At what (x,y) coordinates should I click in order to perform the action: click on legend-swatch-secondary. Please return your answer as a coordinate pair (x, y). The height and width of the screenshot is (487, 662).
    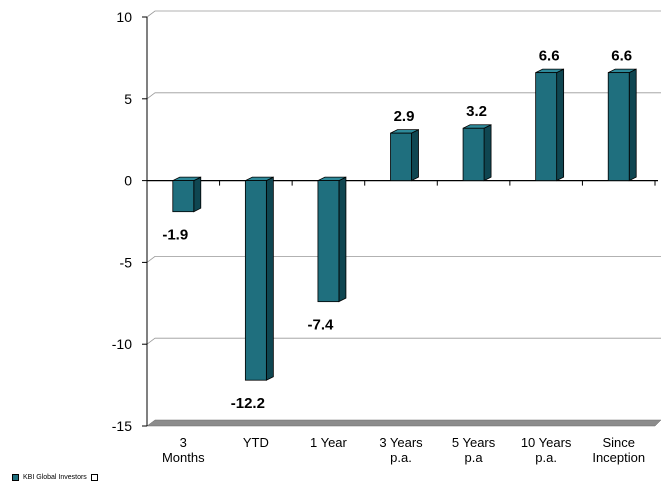
    Looking at the image, I should click on (94, 477).